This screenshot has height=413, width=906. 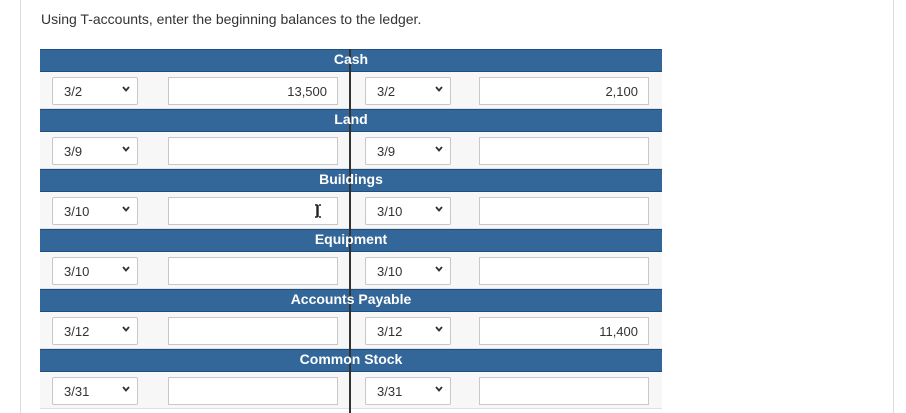 What do you see at coordinates (408, 91) in the screenshot?
I see `credit-date-select: 3/2` at bounding box center [408, 91].